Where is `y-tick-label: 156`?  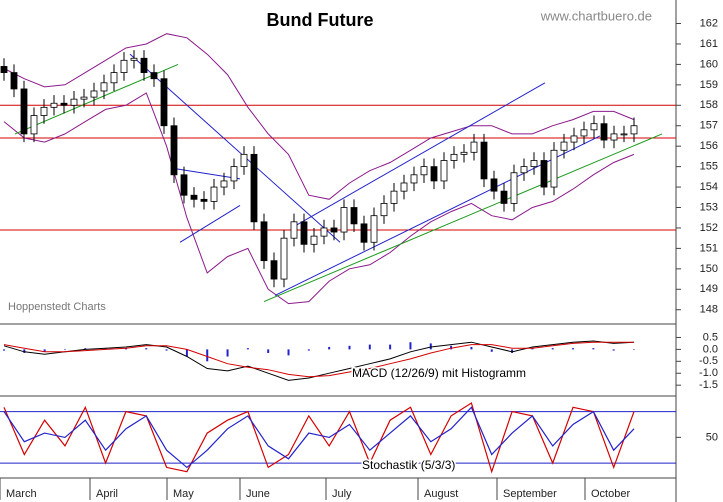 y-tick-label: 156 is located at coordinates (709, 146).